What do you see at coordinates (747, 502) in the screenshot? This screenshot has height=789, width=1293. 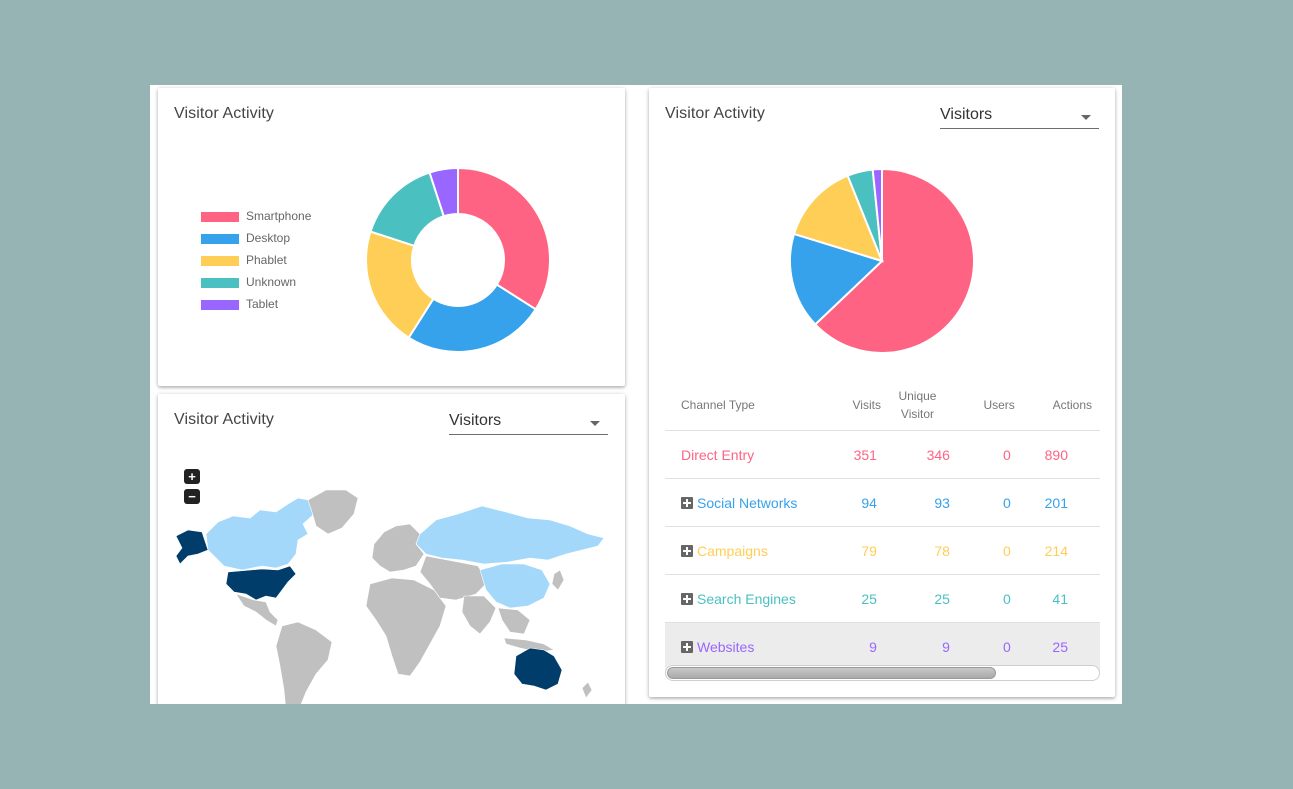 I see `channel-name: Social Networks` at bounding box center [747, 502].